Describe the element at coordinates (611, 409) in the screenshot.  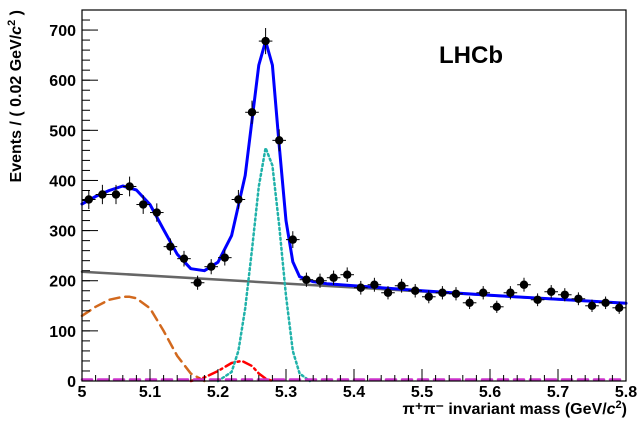
I see `x-axis-title-c: c` at that location.